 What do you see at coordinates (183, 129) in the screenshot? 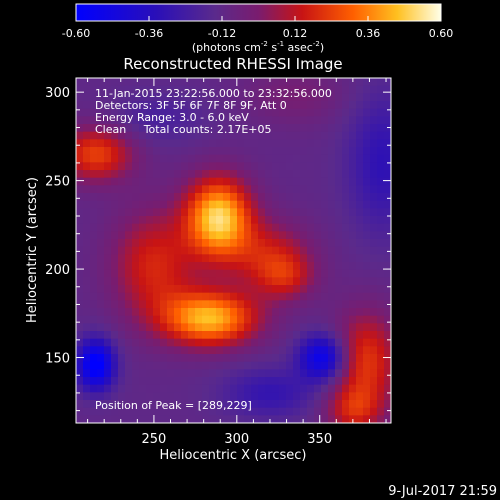
I see `annotation-clean-counts: Clean Total counts: 2.17E+05` at bounding box center [183, 129].